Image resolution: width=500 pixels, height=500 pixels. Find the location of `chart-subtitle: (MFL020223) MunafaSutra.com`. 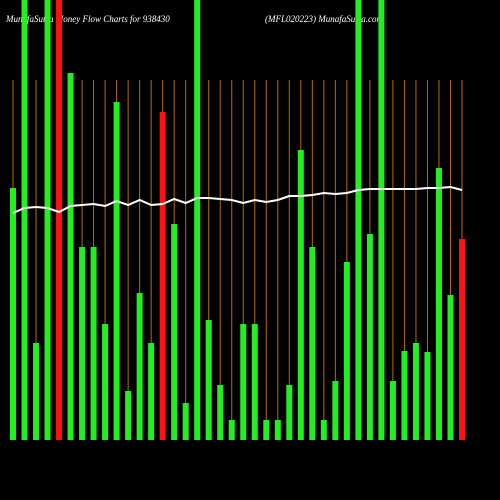

chart-subtitle: (MFL020223) MunafaSutra.com is located at coordinates (324, 19).